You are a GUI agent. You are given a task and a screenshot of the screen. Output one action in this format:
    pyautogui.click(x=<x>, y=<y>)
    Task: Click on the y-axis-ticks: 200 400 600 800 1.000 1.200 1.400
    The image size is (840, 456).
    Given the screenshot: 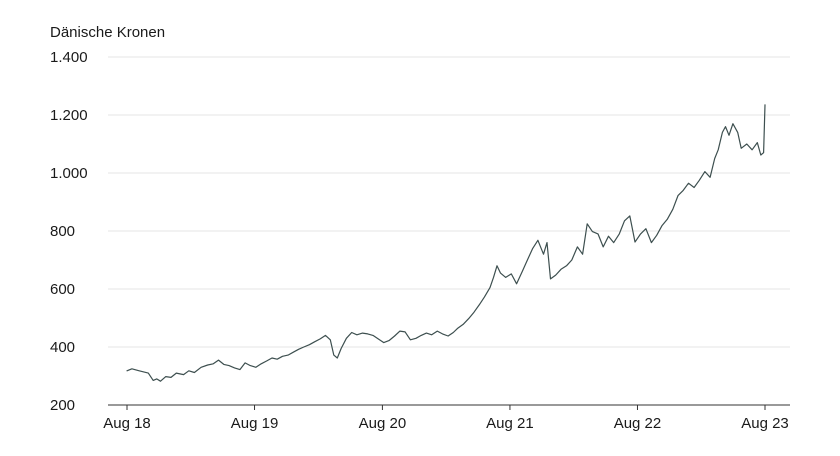 What is the action you would take?
    pyautogui.click(x=69, y=231)
    